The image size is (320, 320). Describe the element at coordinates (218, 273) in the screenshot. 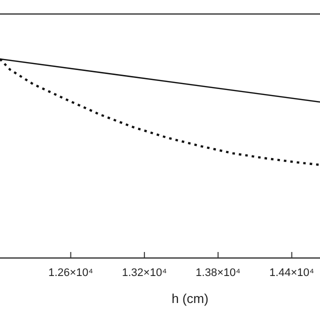

I see `x-tick-label: 1.38×10⁴` at that location.